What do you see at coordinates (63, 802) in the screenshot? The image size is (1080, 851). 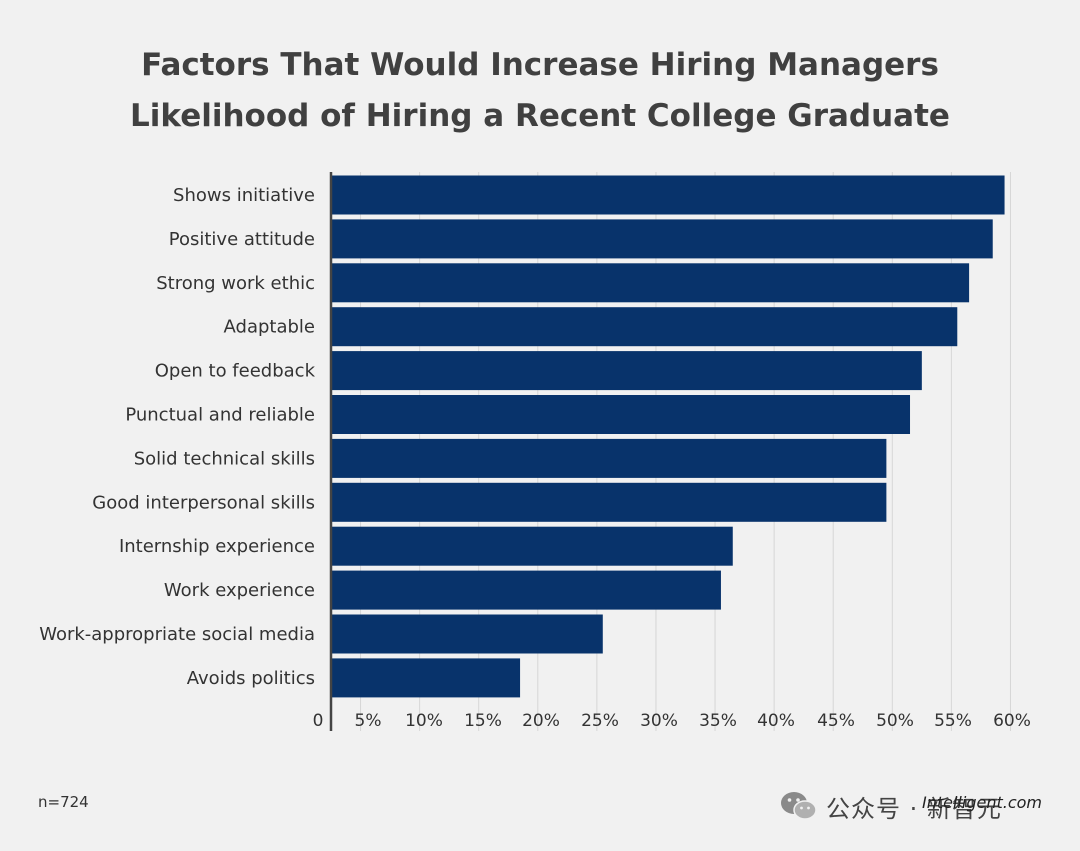 I see `sample-size-note: n=724` at bounding box center [63, 802].